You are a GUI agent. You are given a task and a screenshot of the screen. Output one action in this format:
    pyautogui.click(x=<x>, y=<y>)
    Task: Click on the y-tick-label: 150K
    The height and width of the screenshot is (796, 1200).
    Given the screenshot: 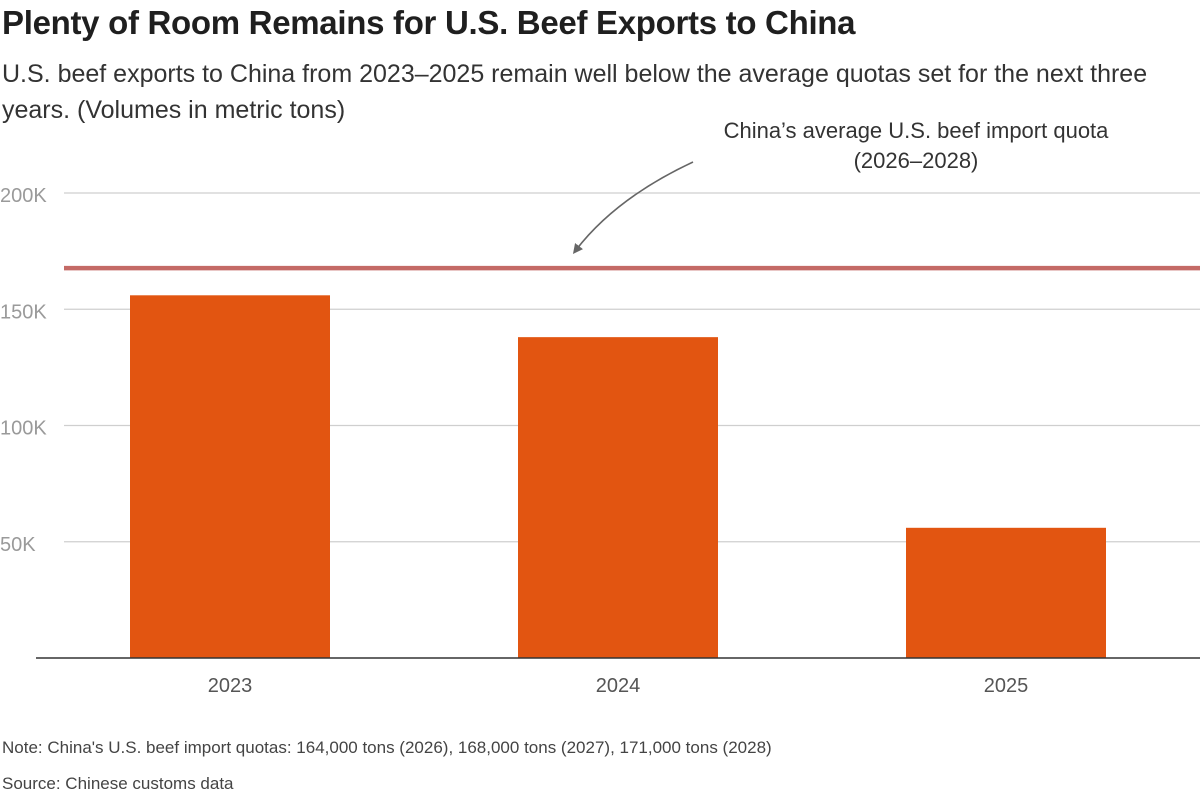 What is the action you would take?
    pyautogui.click(x=23, y=312)
    